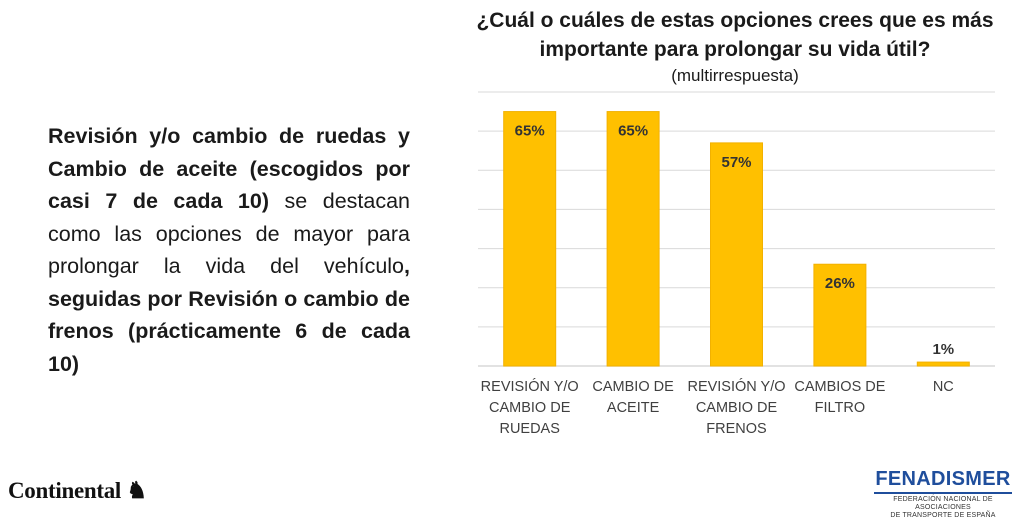  What do you see at coordinates (77, 490) in the screenshot?
I see `continental-logo: Continental ♞` at bounding box center [77, 490].